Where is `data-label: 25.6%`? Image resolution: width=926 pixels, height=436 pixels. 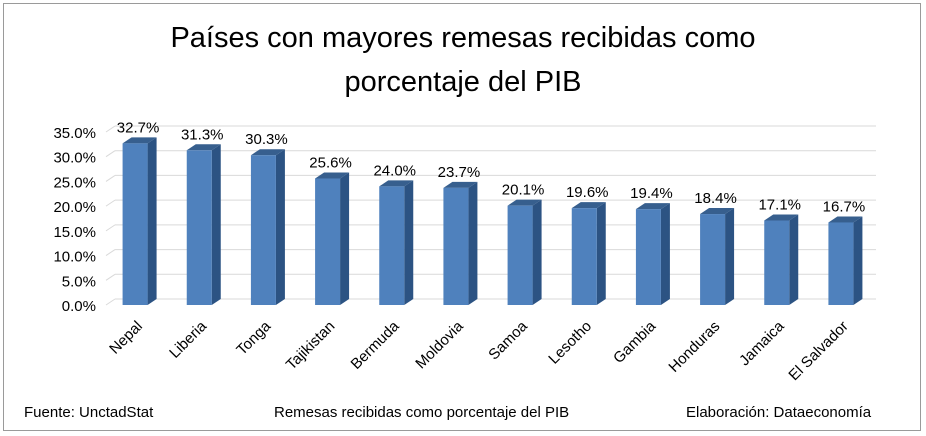
data-label: 25.6% is located at coordinates (330, 162).